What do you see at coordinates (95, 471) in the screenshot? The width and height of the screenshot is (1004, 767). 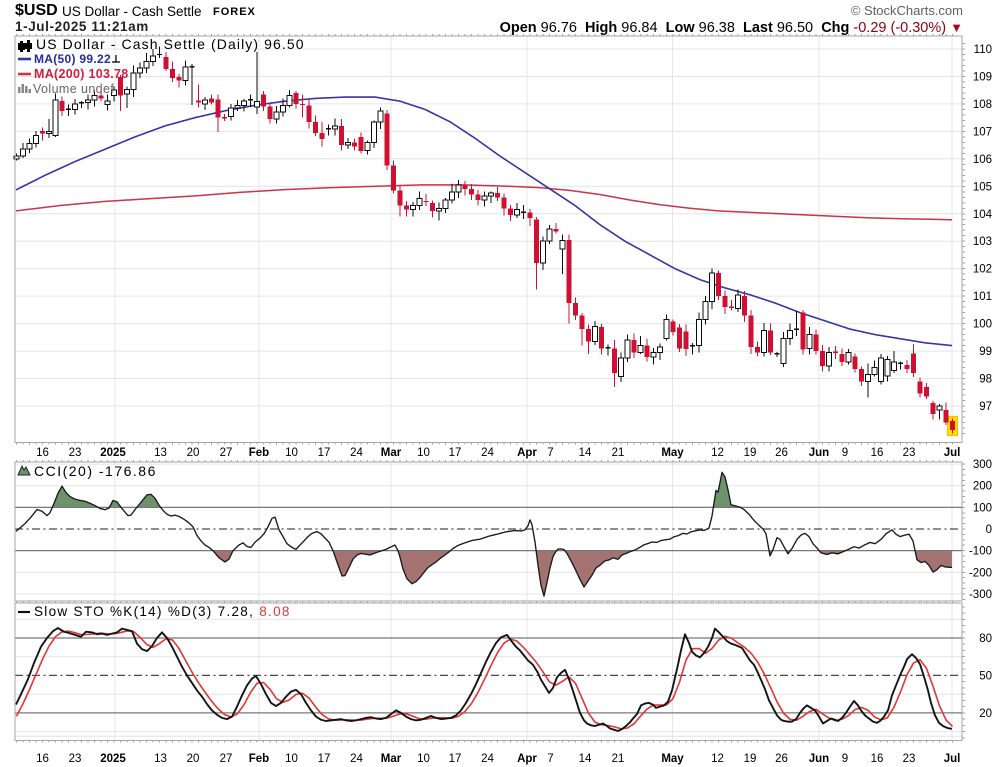 I see `svg-text: CCI(20) -176.86` at bounding box center [95, 471].